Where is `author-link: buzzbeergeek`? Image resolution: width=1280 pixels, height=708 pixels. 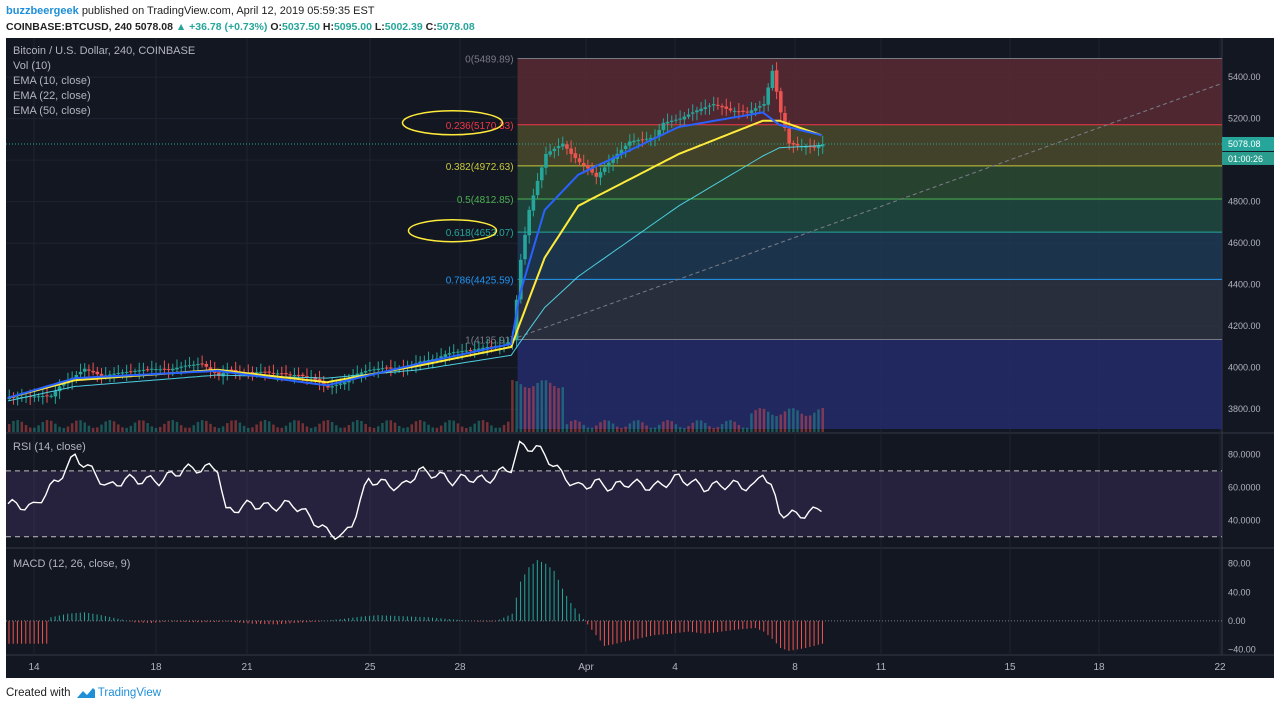
author-link: buzzbeergeek is located at coordinates (42, 11).